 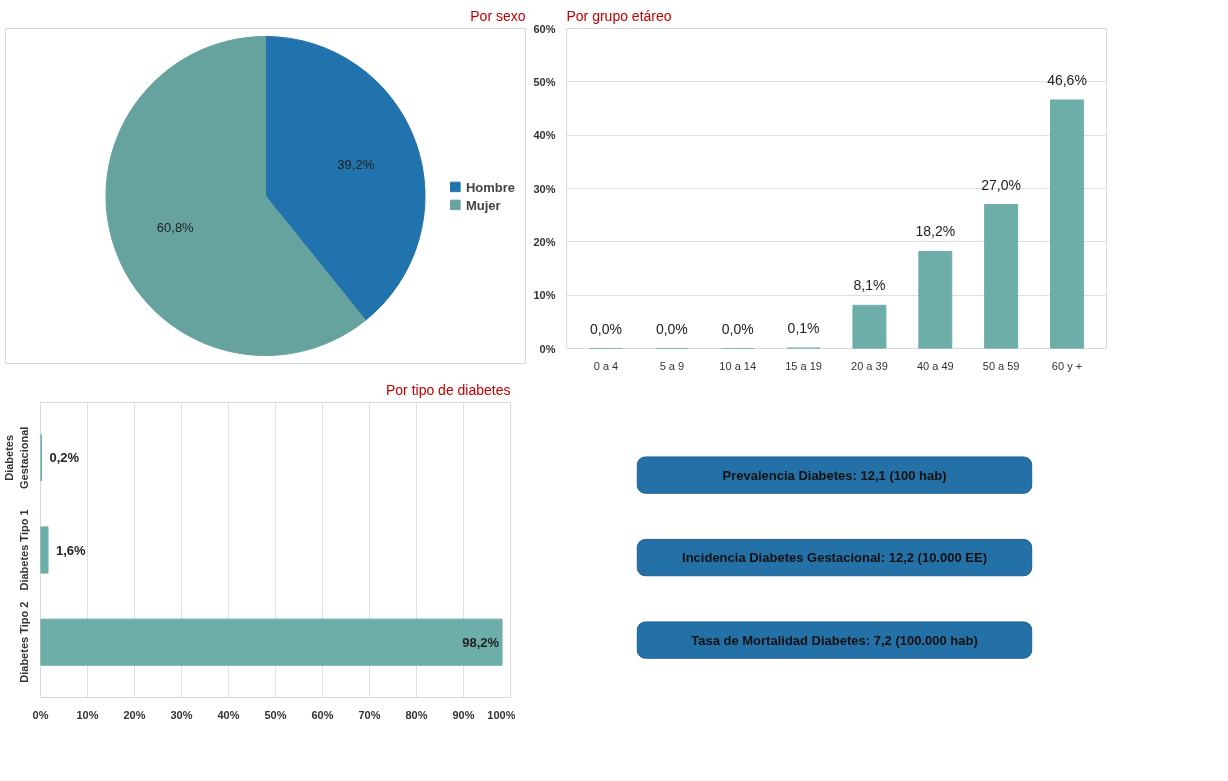 What do you see at coordinates (1001, 365) in the screenshot?
I see `x-tick-label: 50 a 59` at bounding box center [1001, 365].